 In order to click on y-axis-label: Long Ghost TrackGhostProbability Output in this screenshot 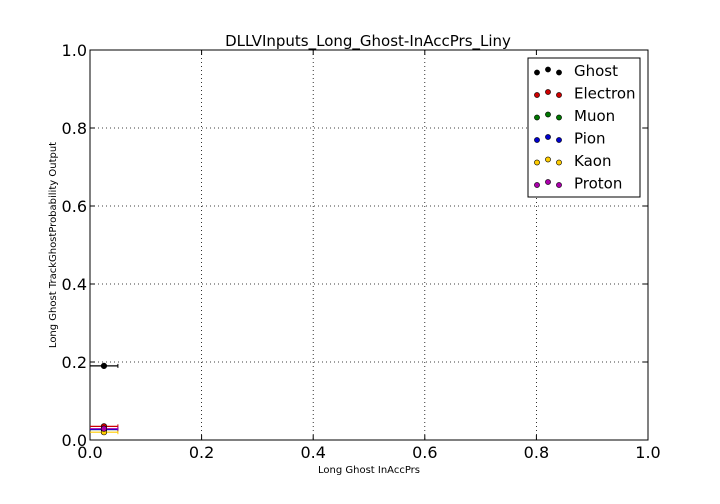, I will do `click(53, 245)`.